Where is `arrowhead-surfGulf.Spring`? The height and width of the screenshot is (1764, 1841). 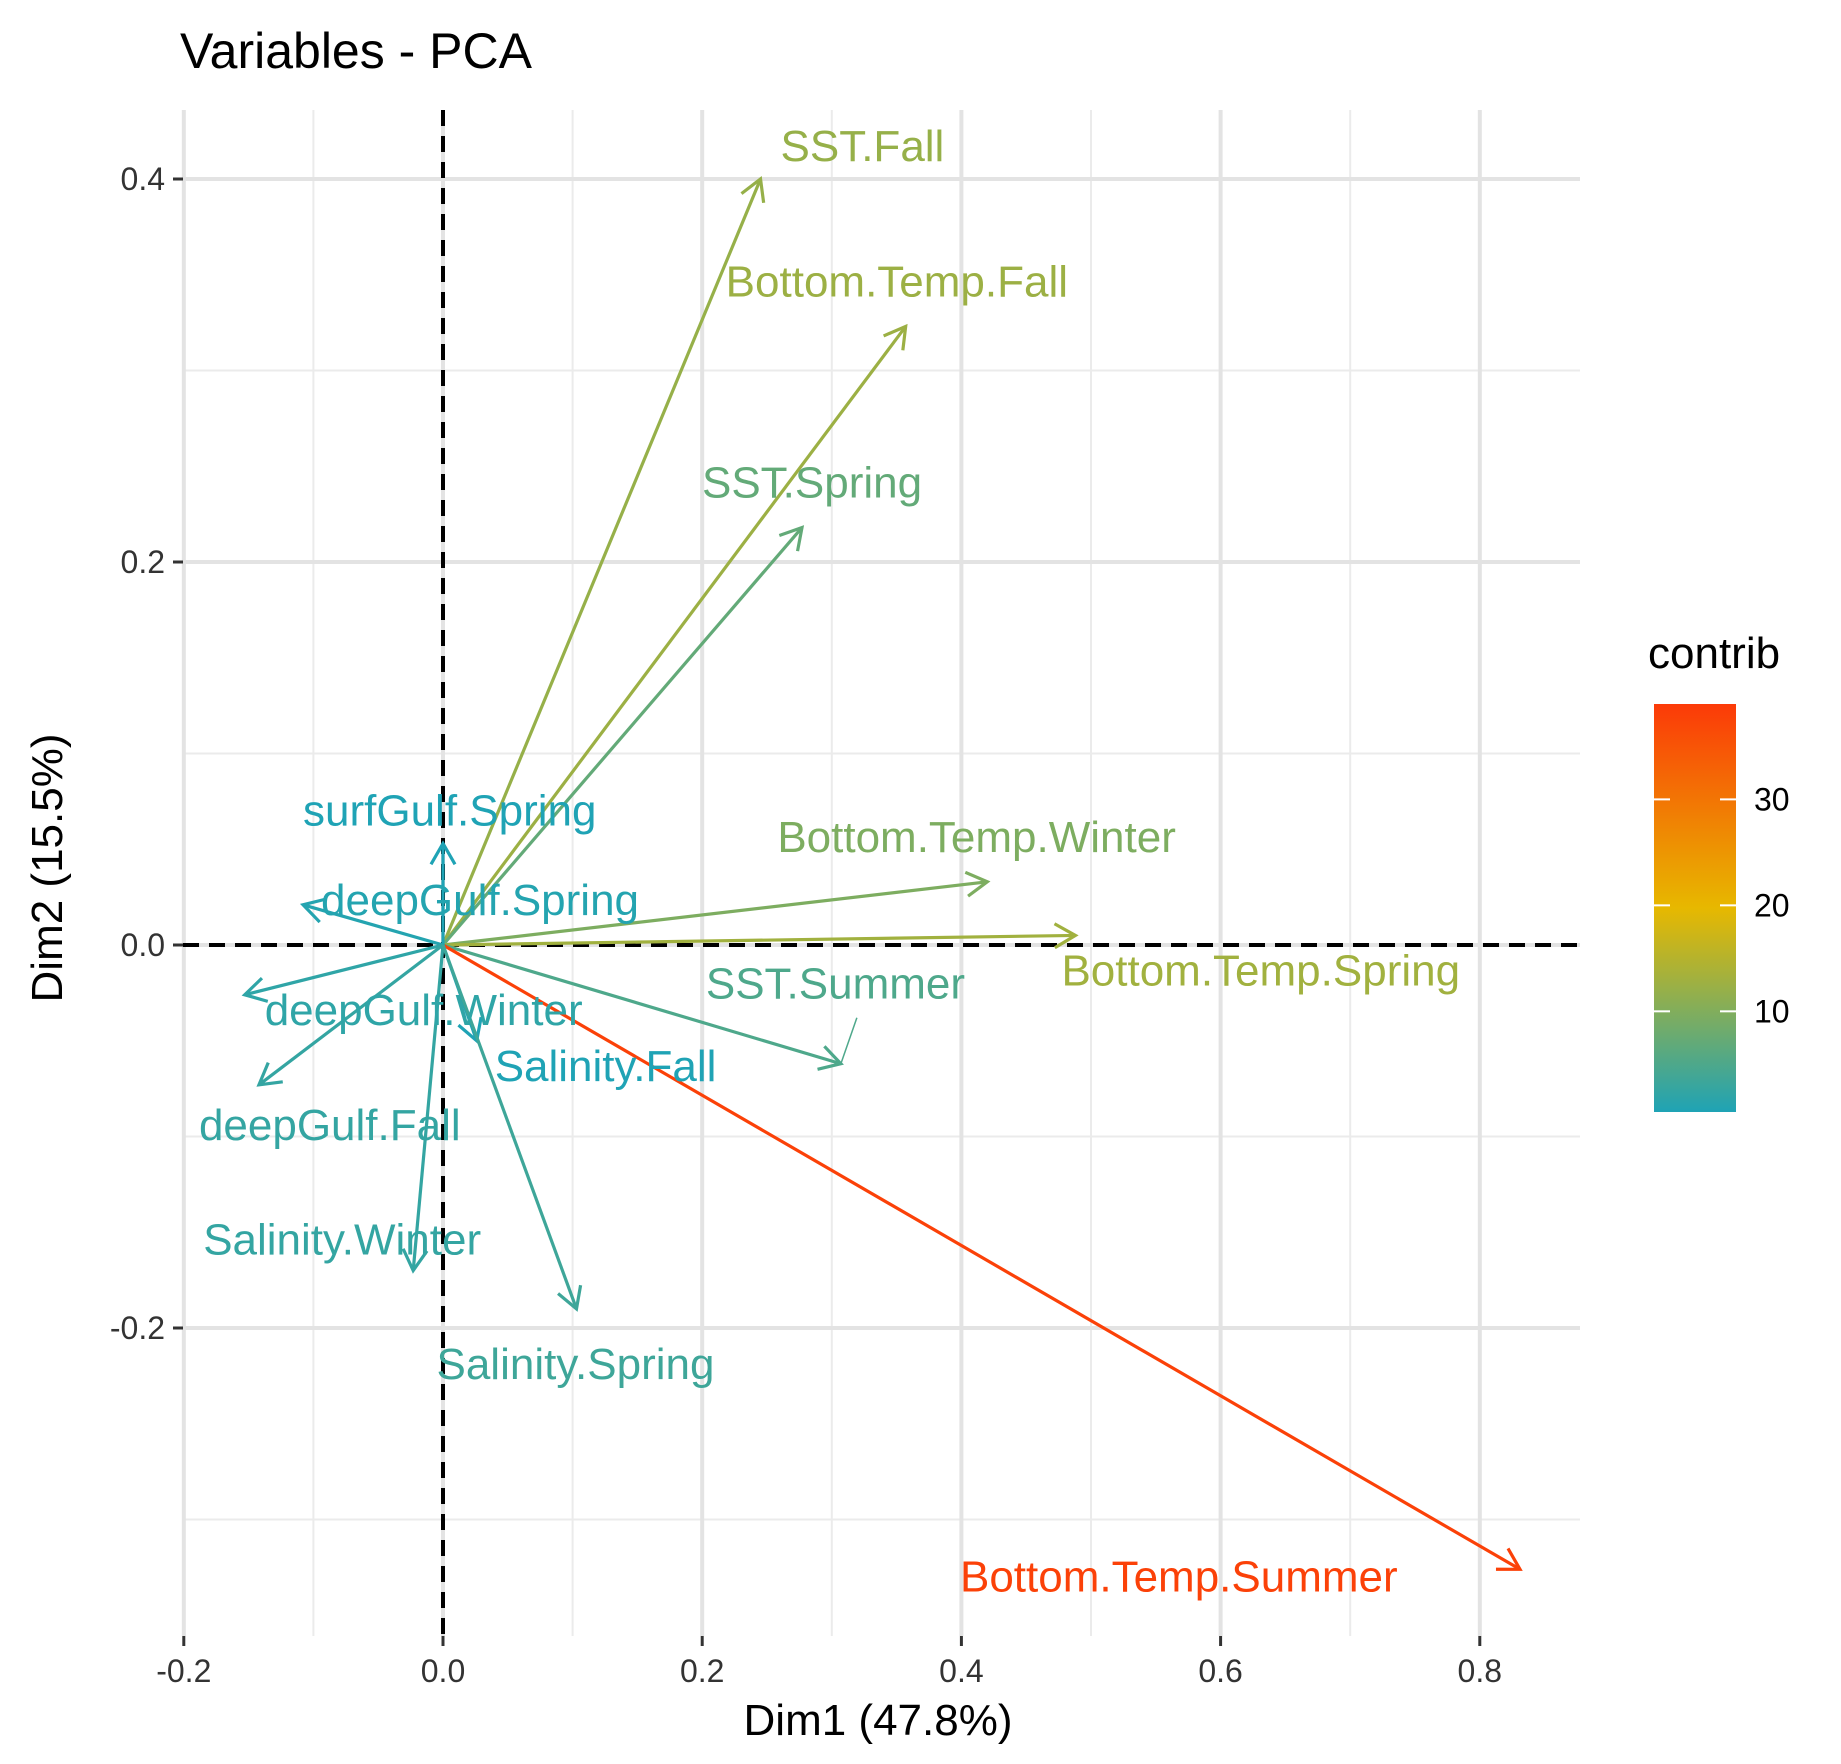
arrowhead-surfGulf.Spring is located at coordinates (443, 853).